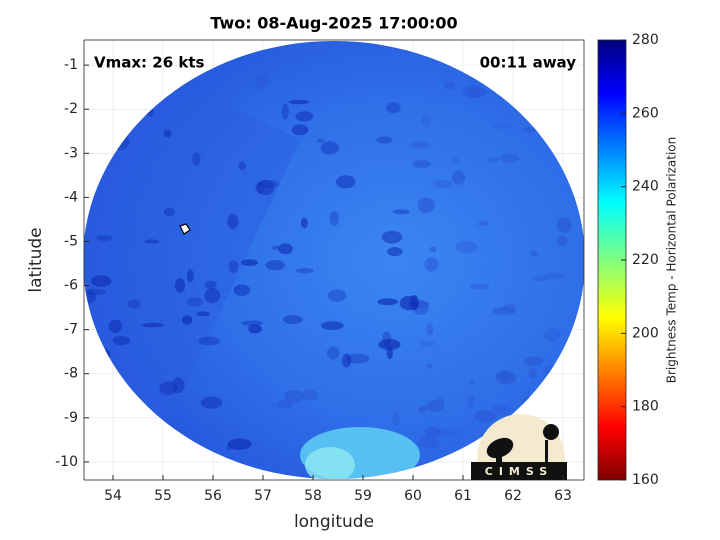 This screenshot has width=720, height=540. Describe the element at coordinates (163, 496) in the screenshot. I see `x-tick-label: 55` at that location.